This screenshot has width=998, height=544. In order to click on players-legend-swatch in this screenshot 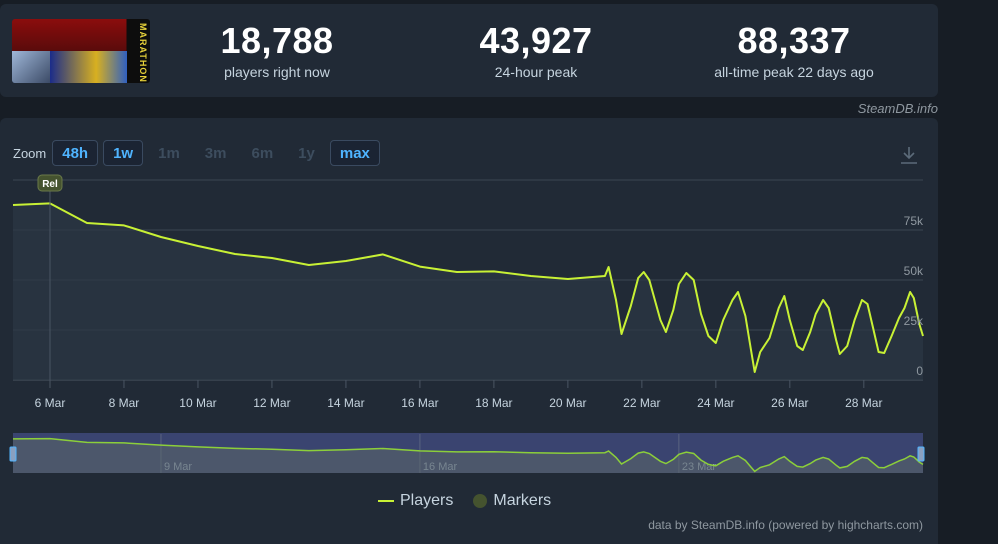, I will do `click(386, 501)`.